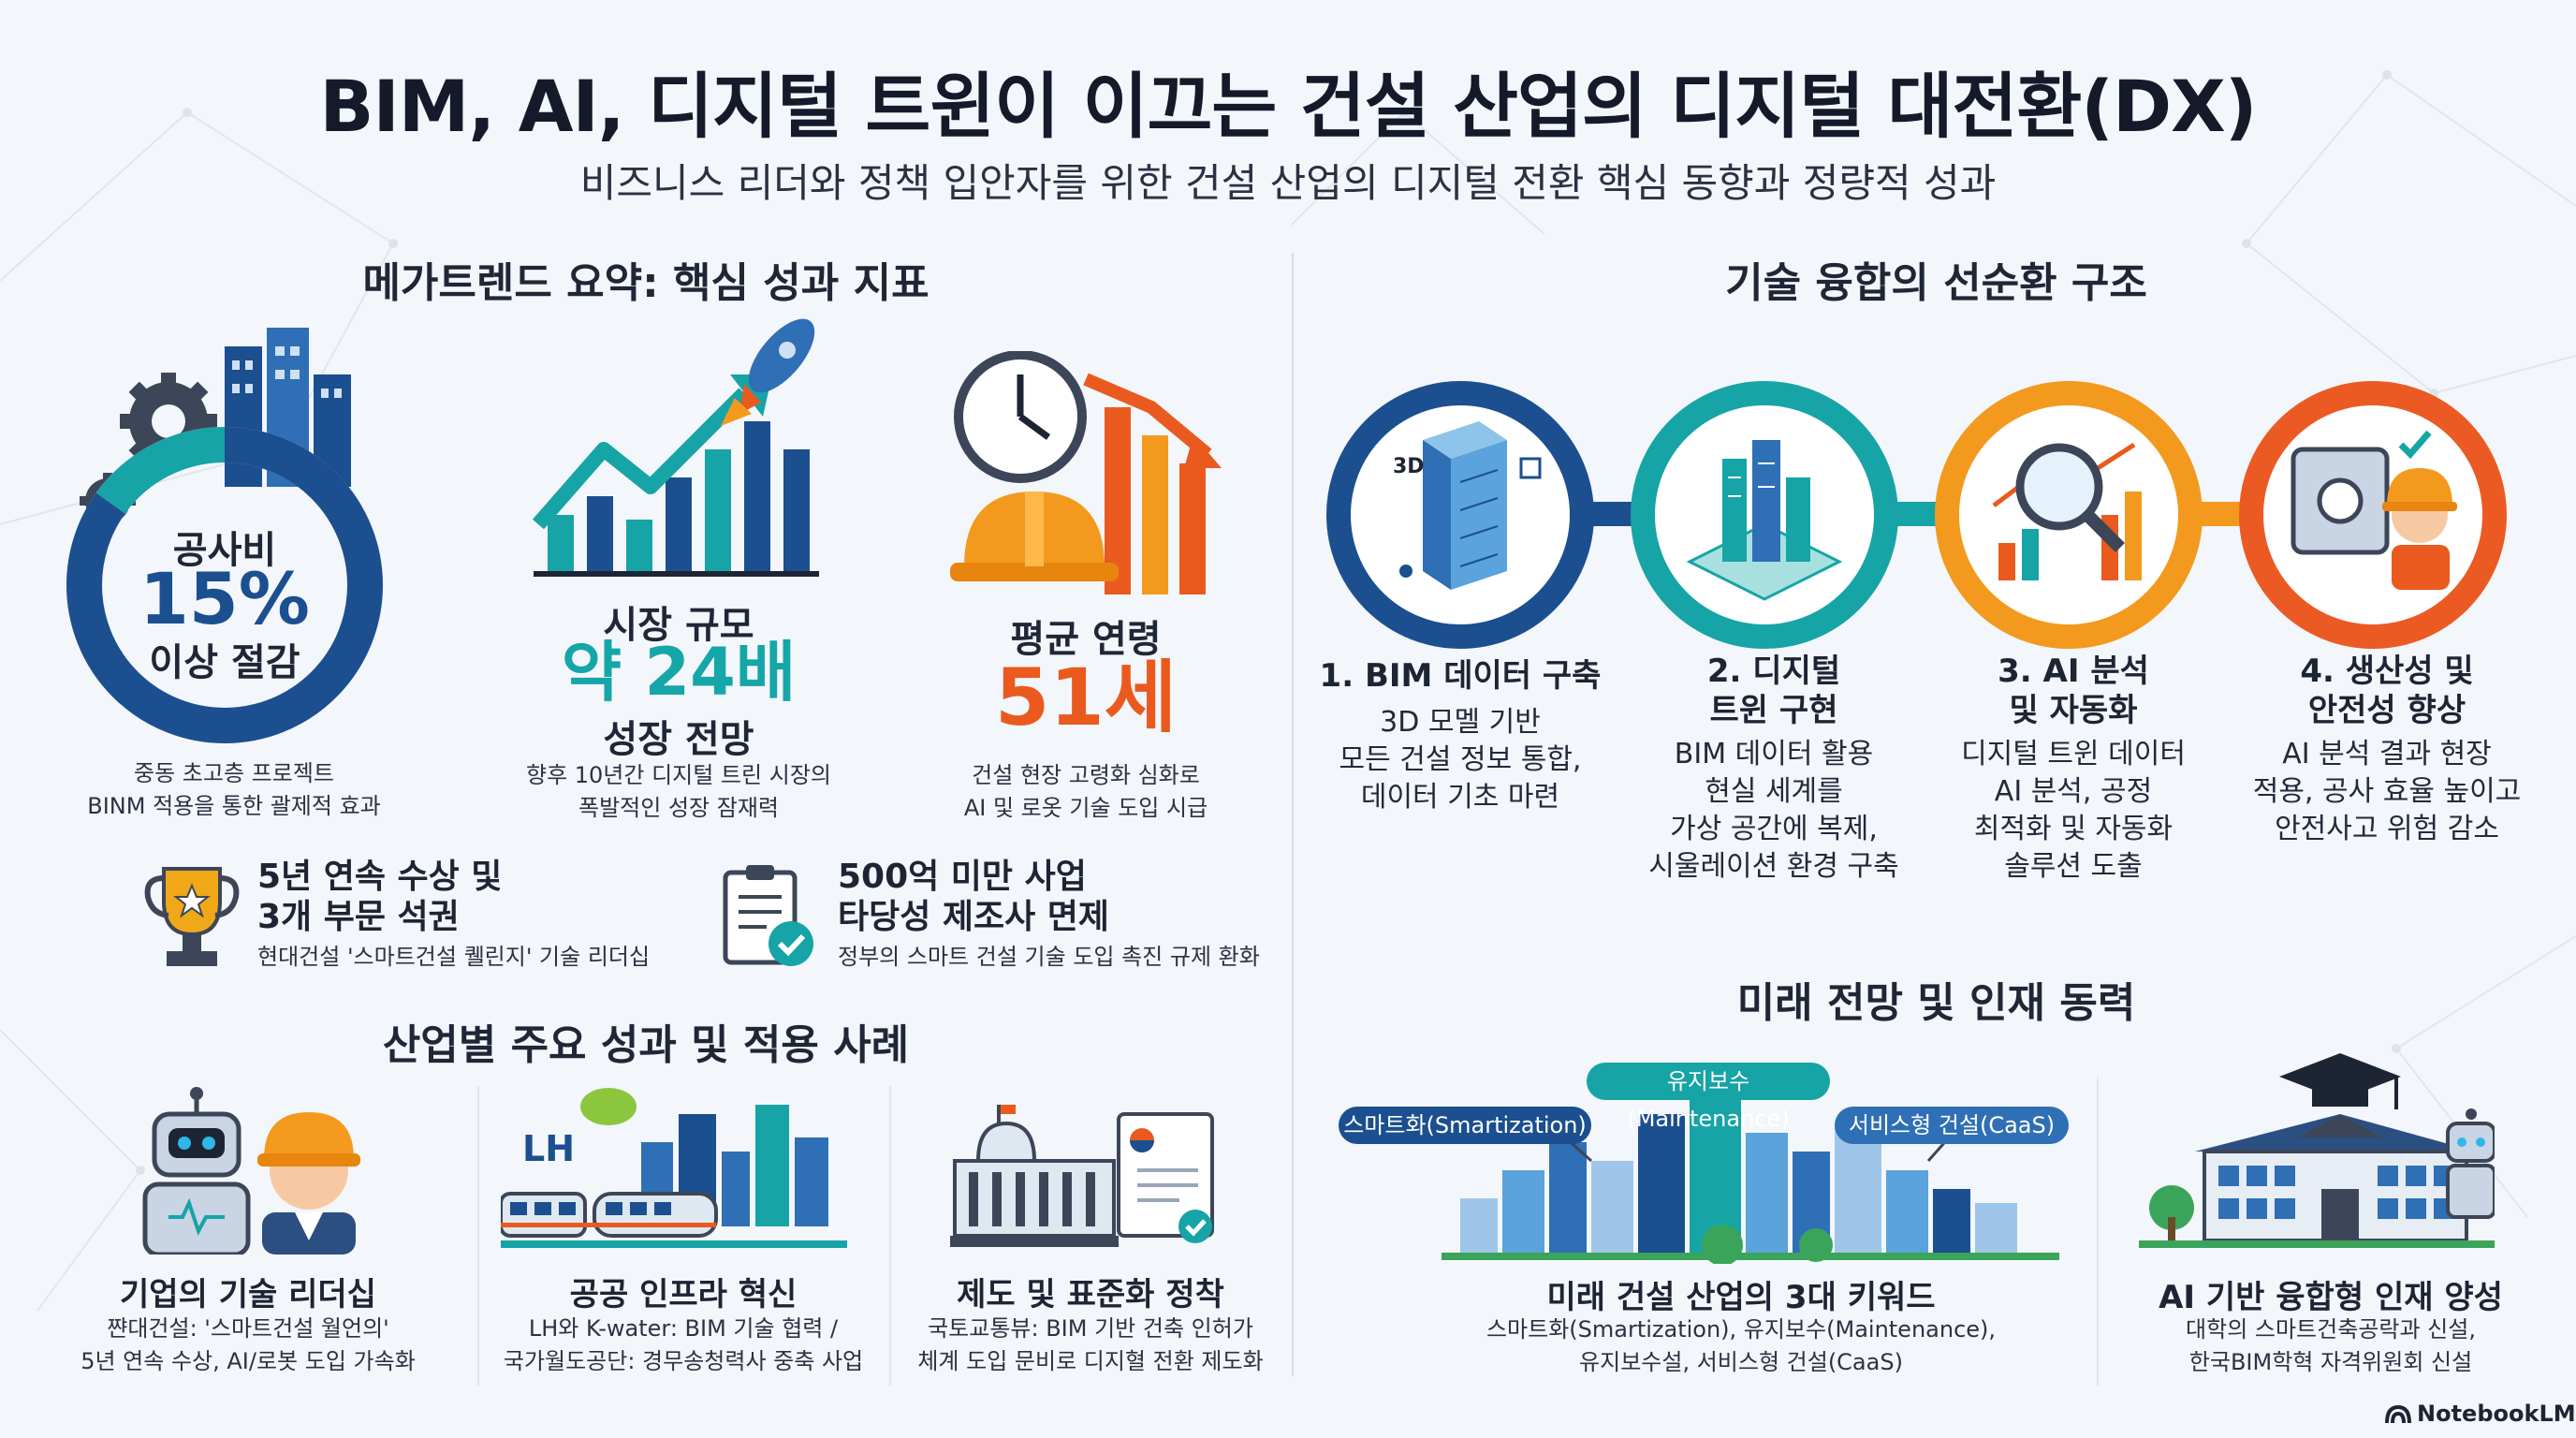 The width and height of the screenshot is (2576, 1438). Describe the element at coordinates (679, 672) in the screenshot. I see `market-value: 약 24배` at that location.